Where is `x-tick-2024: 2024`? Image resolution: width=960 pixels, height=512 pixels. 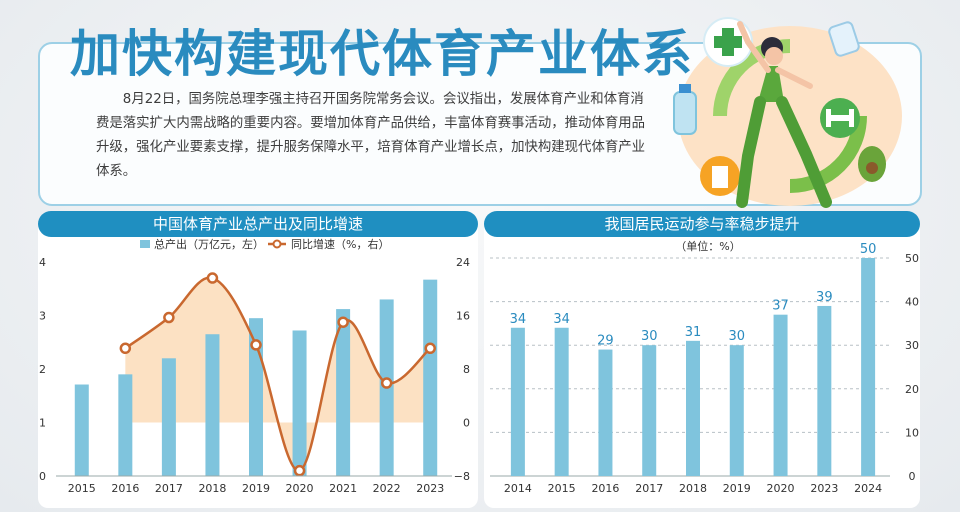 x-tick-2024: 2024 is located at coordinates (868, 488).